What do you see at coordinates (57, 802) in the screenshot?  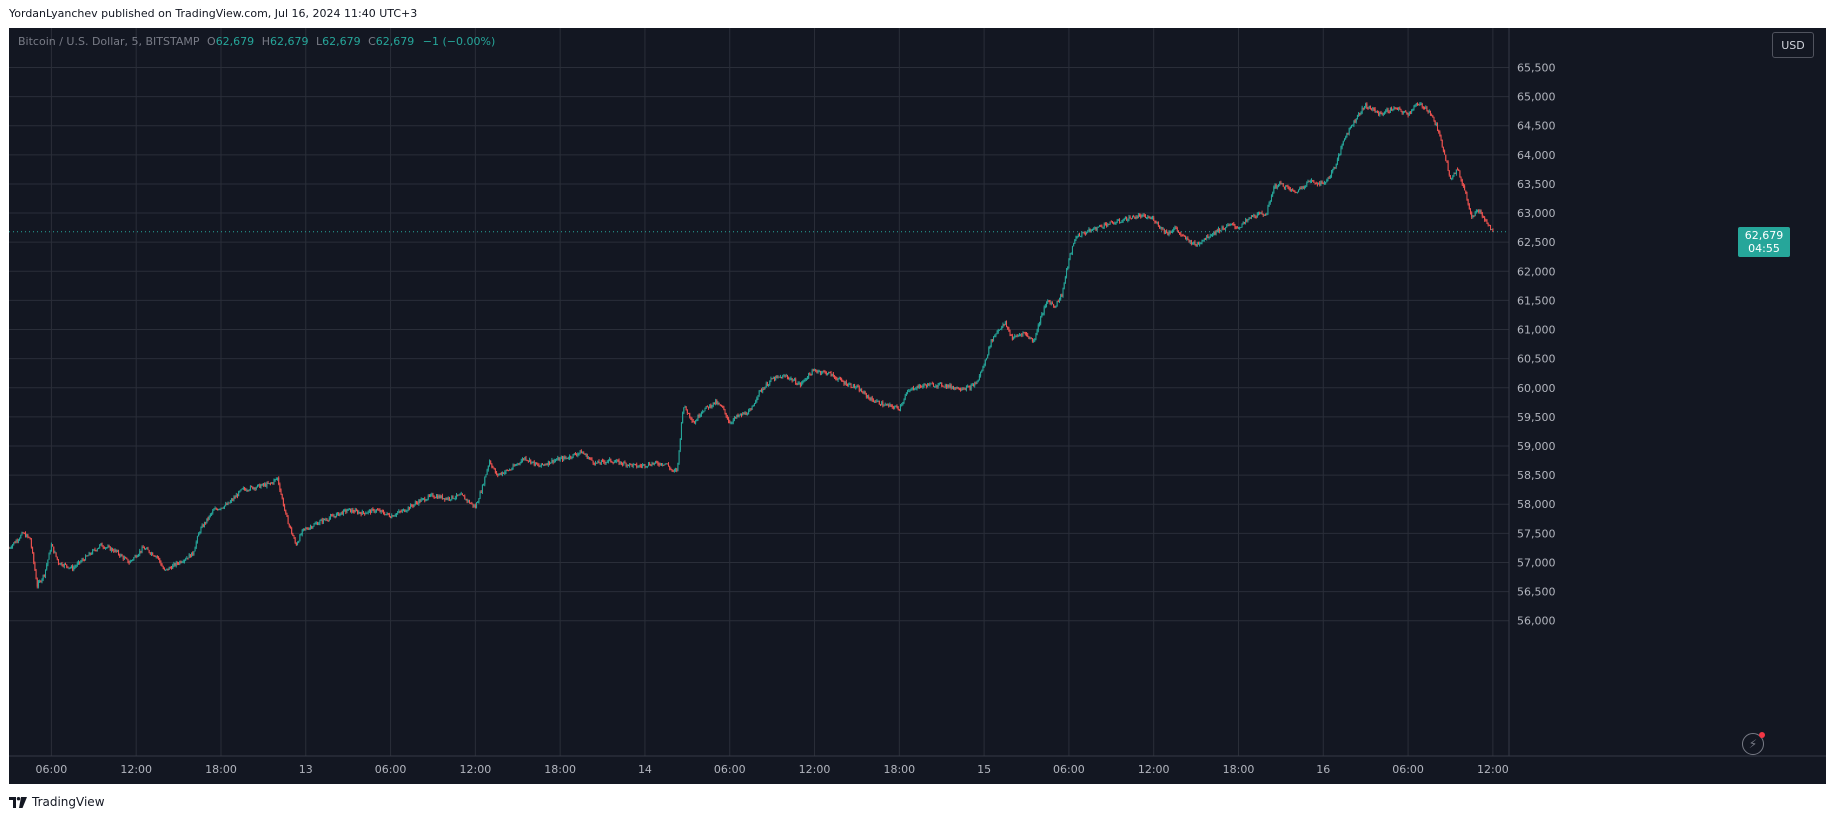 I see `footer-brand: TradingView` at bounding box center [57, 802].